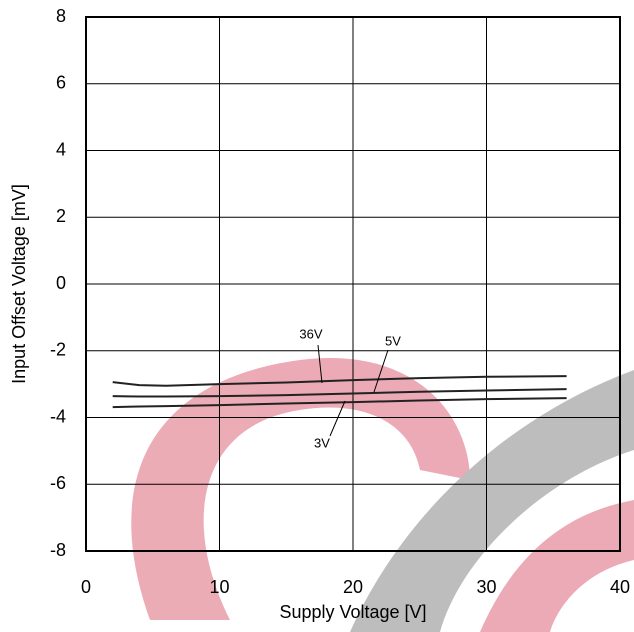 This screenshot has height=632, width=634. What do you see at coordinates (61, 216) in the screenshot?
I see `y-tick-label: 2` at bounding box center [61, 216].